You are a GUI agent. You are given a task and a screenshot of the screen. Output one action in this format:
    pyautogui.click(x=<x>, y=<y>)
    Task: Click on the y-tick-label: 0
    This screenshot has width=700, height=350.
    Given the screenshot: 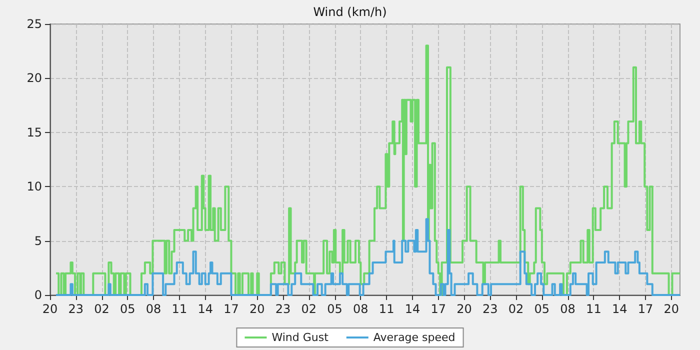 What is the action you would take?
    pyautogui.click(x=38, y=295)
    